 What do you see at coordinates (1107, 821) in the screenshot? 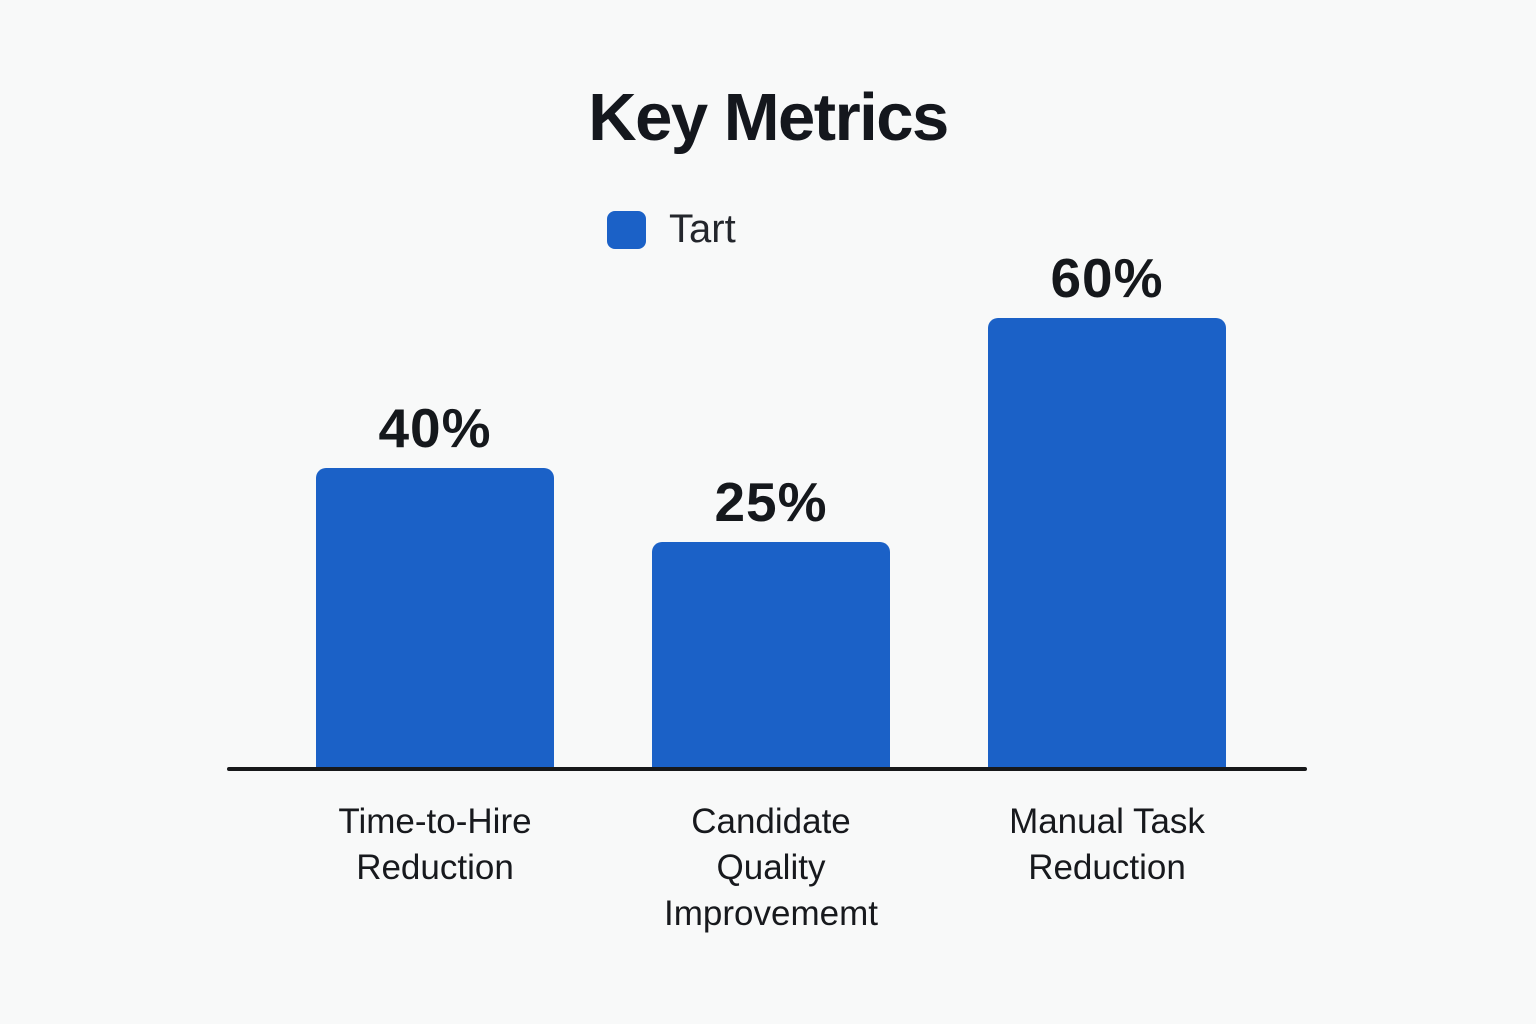
I see `category-label-line: Manual Task` at bounding box center [1107, 821].